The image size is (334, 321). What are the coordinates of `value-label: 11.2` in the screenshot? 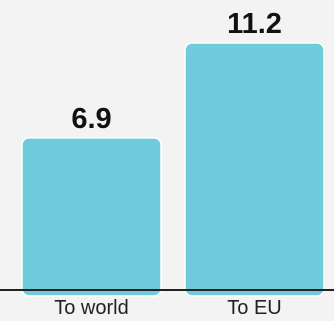 It's located at (254, 24).